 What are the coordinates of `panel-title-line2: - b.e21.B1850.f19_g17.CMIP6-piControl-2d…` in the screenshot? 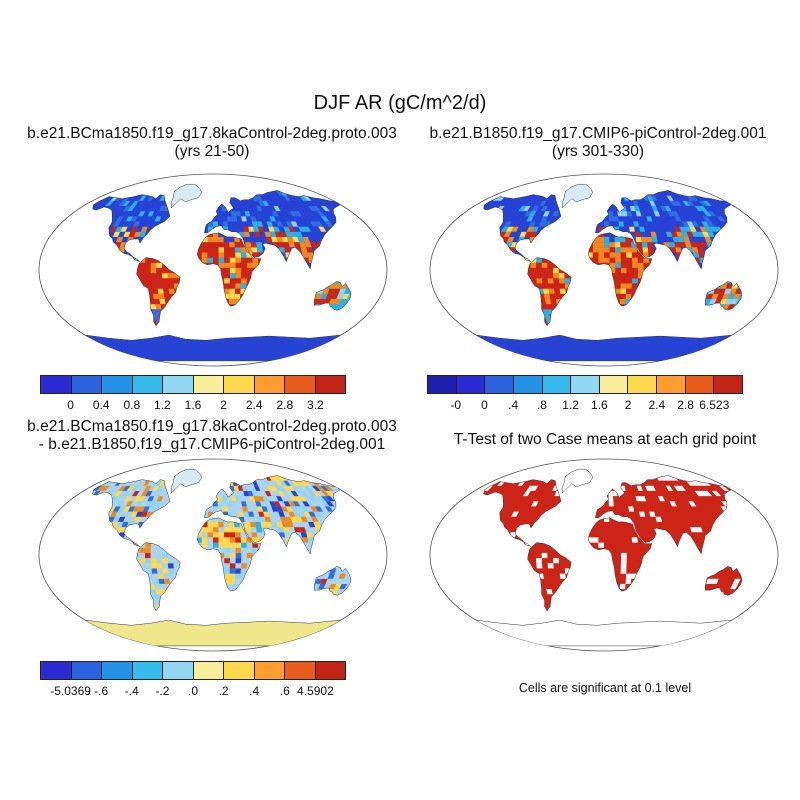 It's located at (212, 444).